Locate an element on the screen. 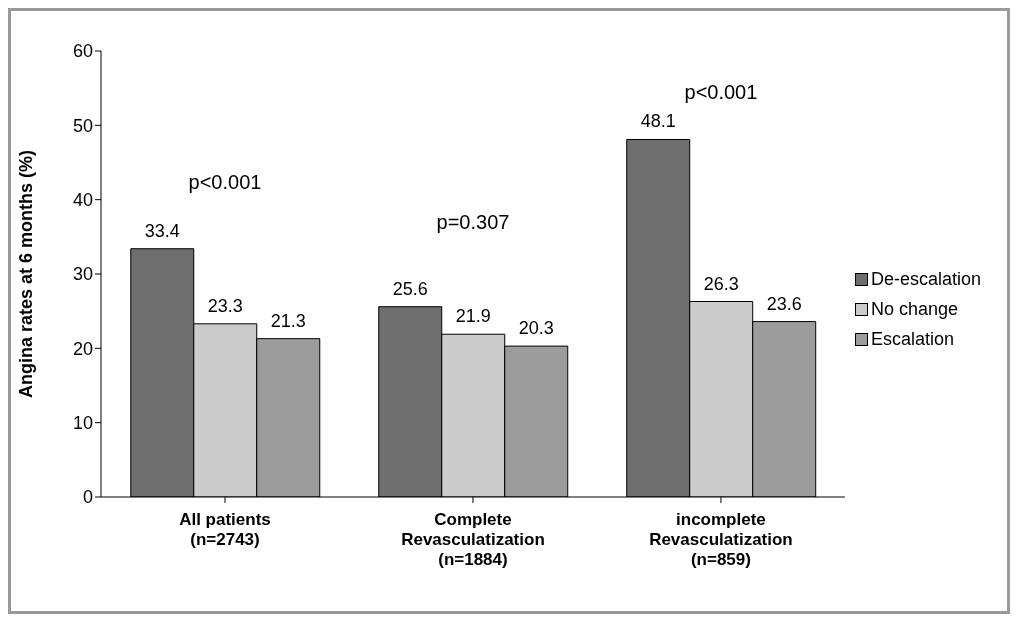  x-tick-label: All patients (n=2743) is located at coordinates (225, 529).